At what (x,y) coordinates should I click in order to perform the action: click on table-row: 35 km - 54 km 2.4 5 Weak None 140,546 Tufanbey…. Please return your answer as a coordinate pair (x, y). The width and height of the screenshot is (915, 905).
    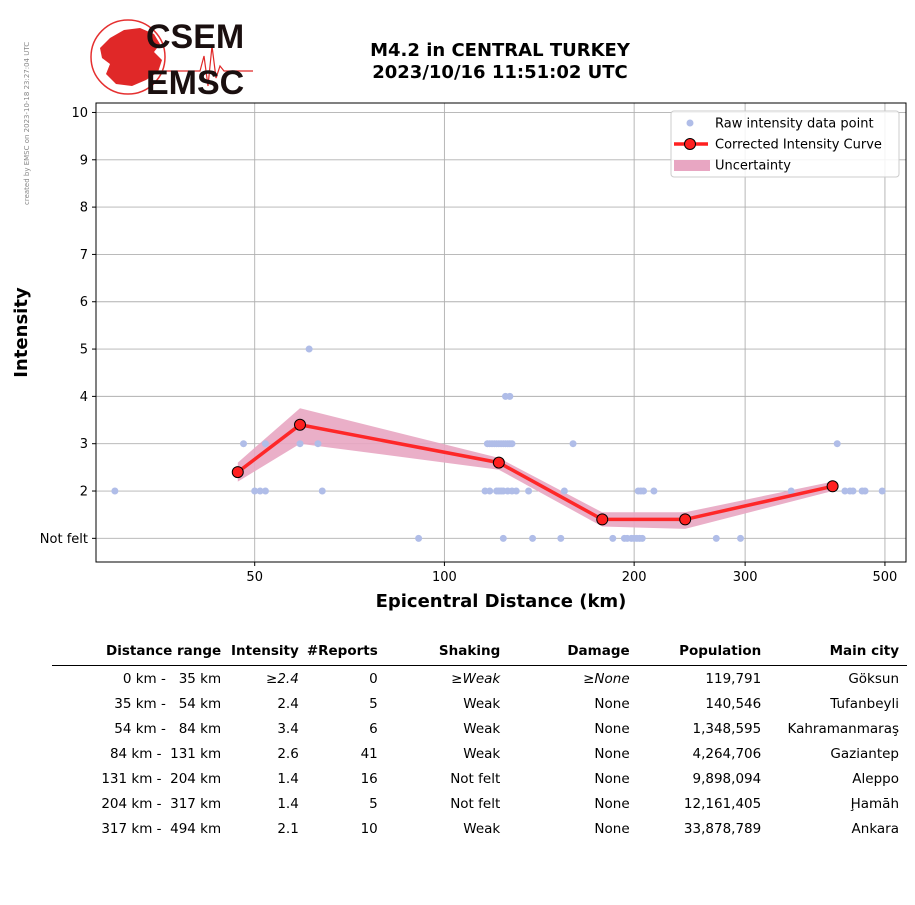
    Looking at the image, I should click on (479, 703).